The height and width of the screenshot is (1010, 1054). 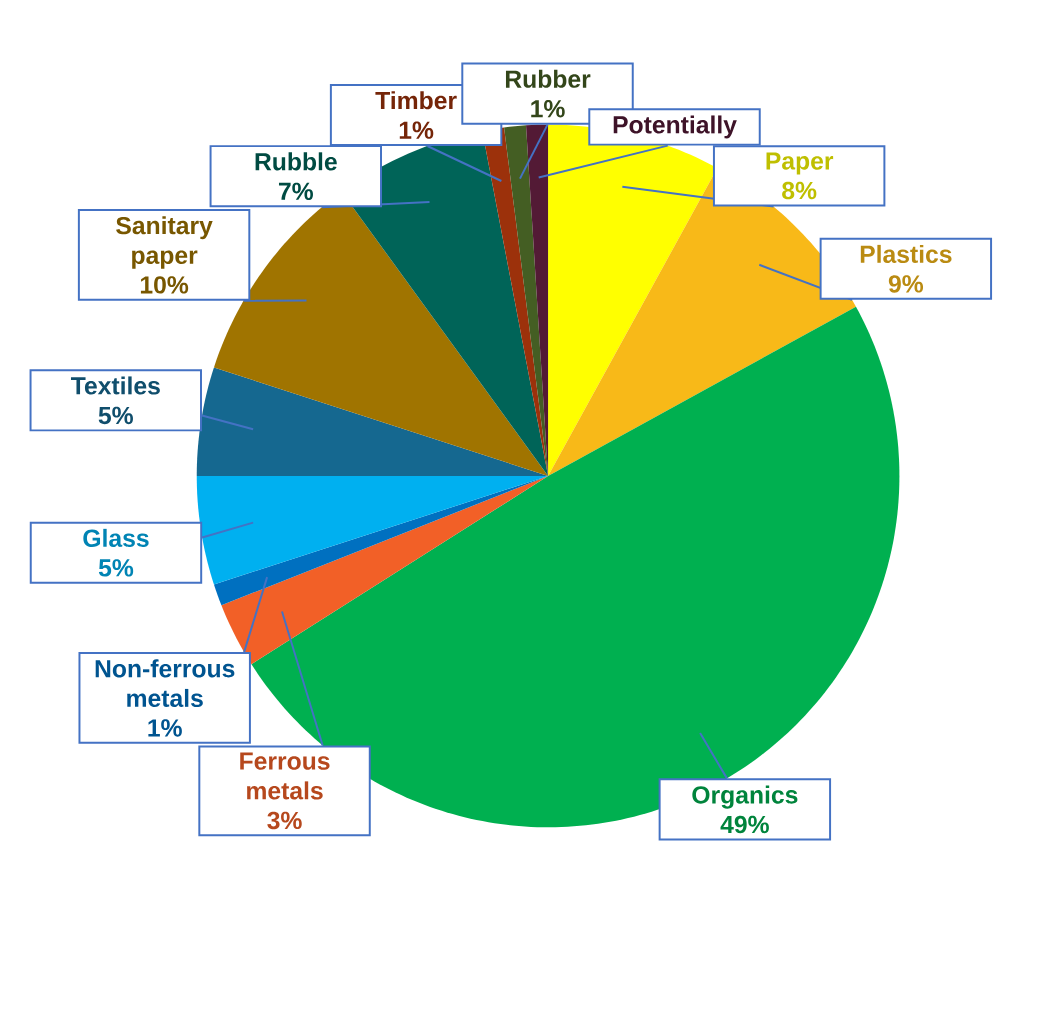 What do you see at coordinates (906, 254) in the screenshot?
I see `slice-label: Plastics` at bounding box center [906, 254].